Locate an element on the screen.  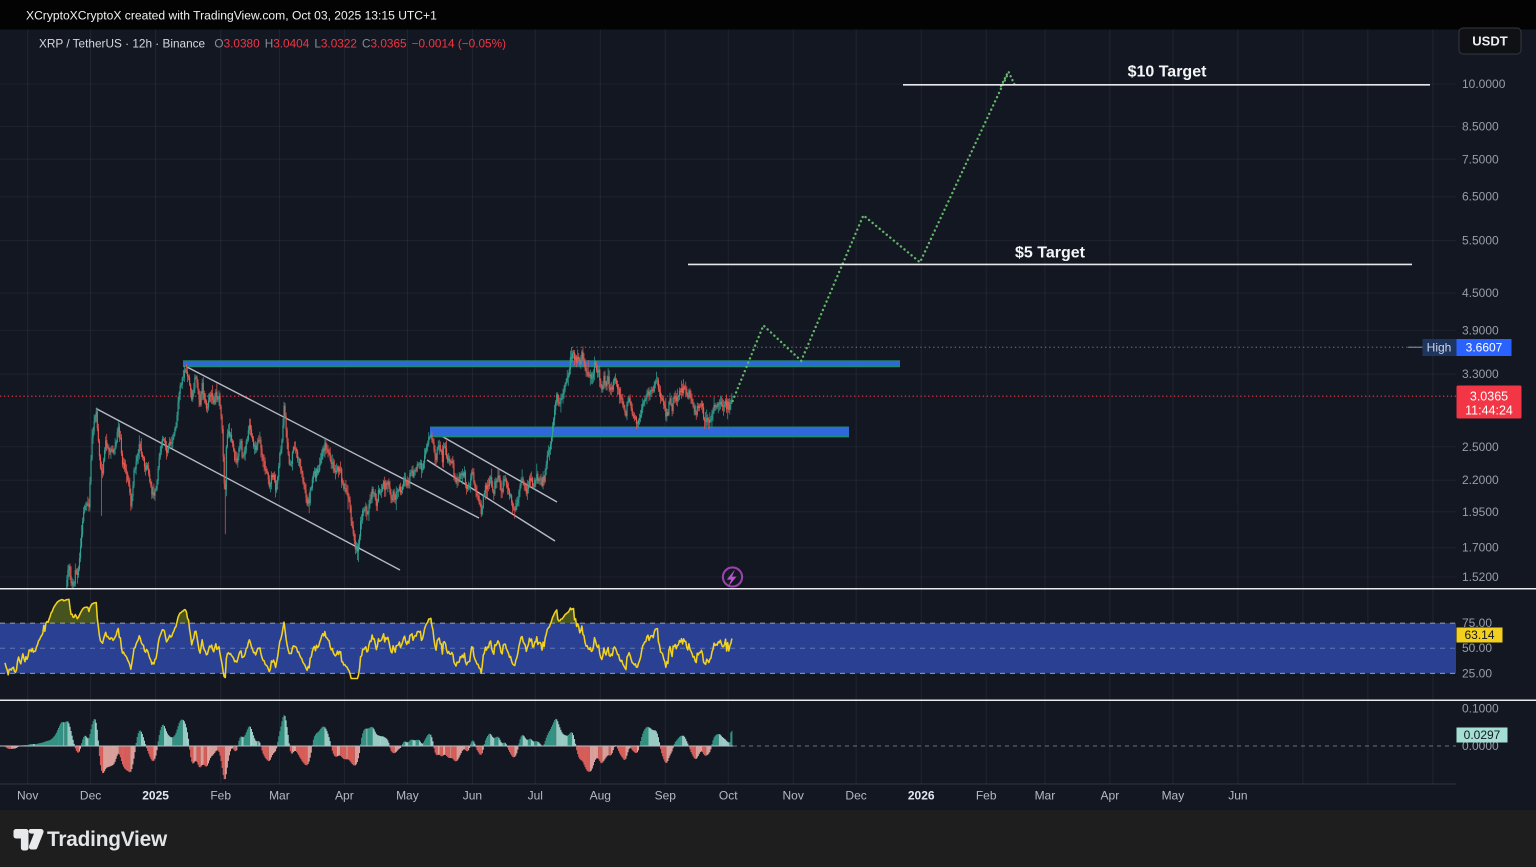
svg-text: 1.7000 is located at coordinates (1480, 548).